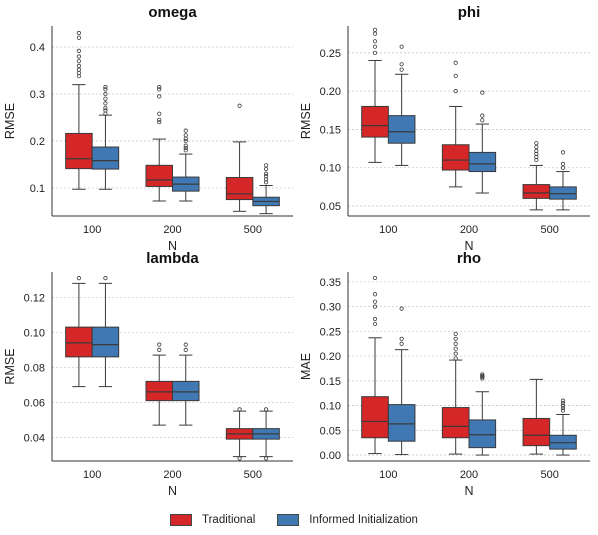 This screenshot has width=598, height=535. I want to click on legend-item-traditional: Traditional, so click(212, 520).